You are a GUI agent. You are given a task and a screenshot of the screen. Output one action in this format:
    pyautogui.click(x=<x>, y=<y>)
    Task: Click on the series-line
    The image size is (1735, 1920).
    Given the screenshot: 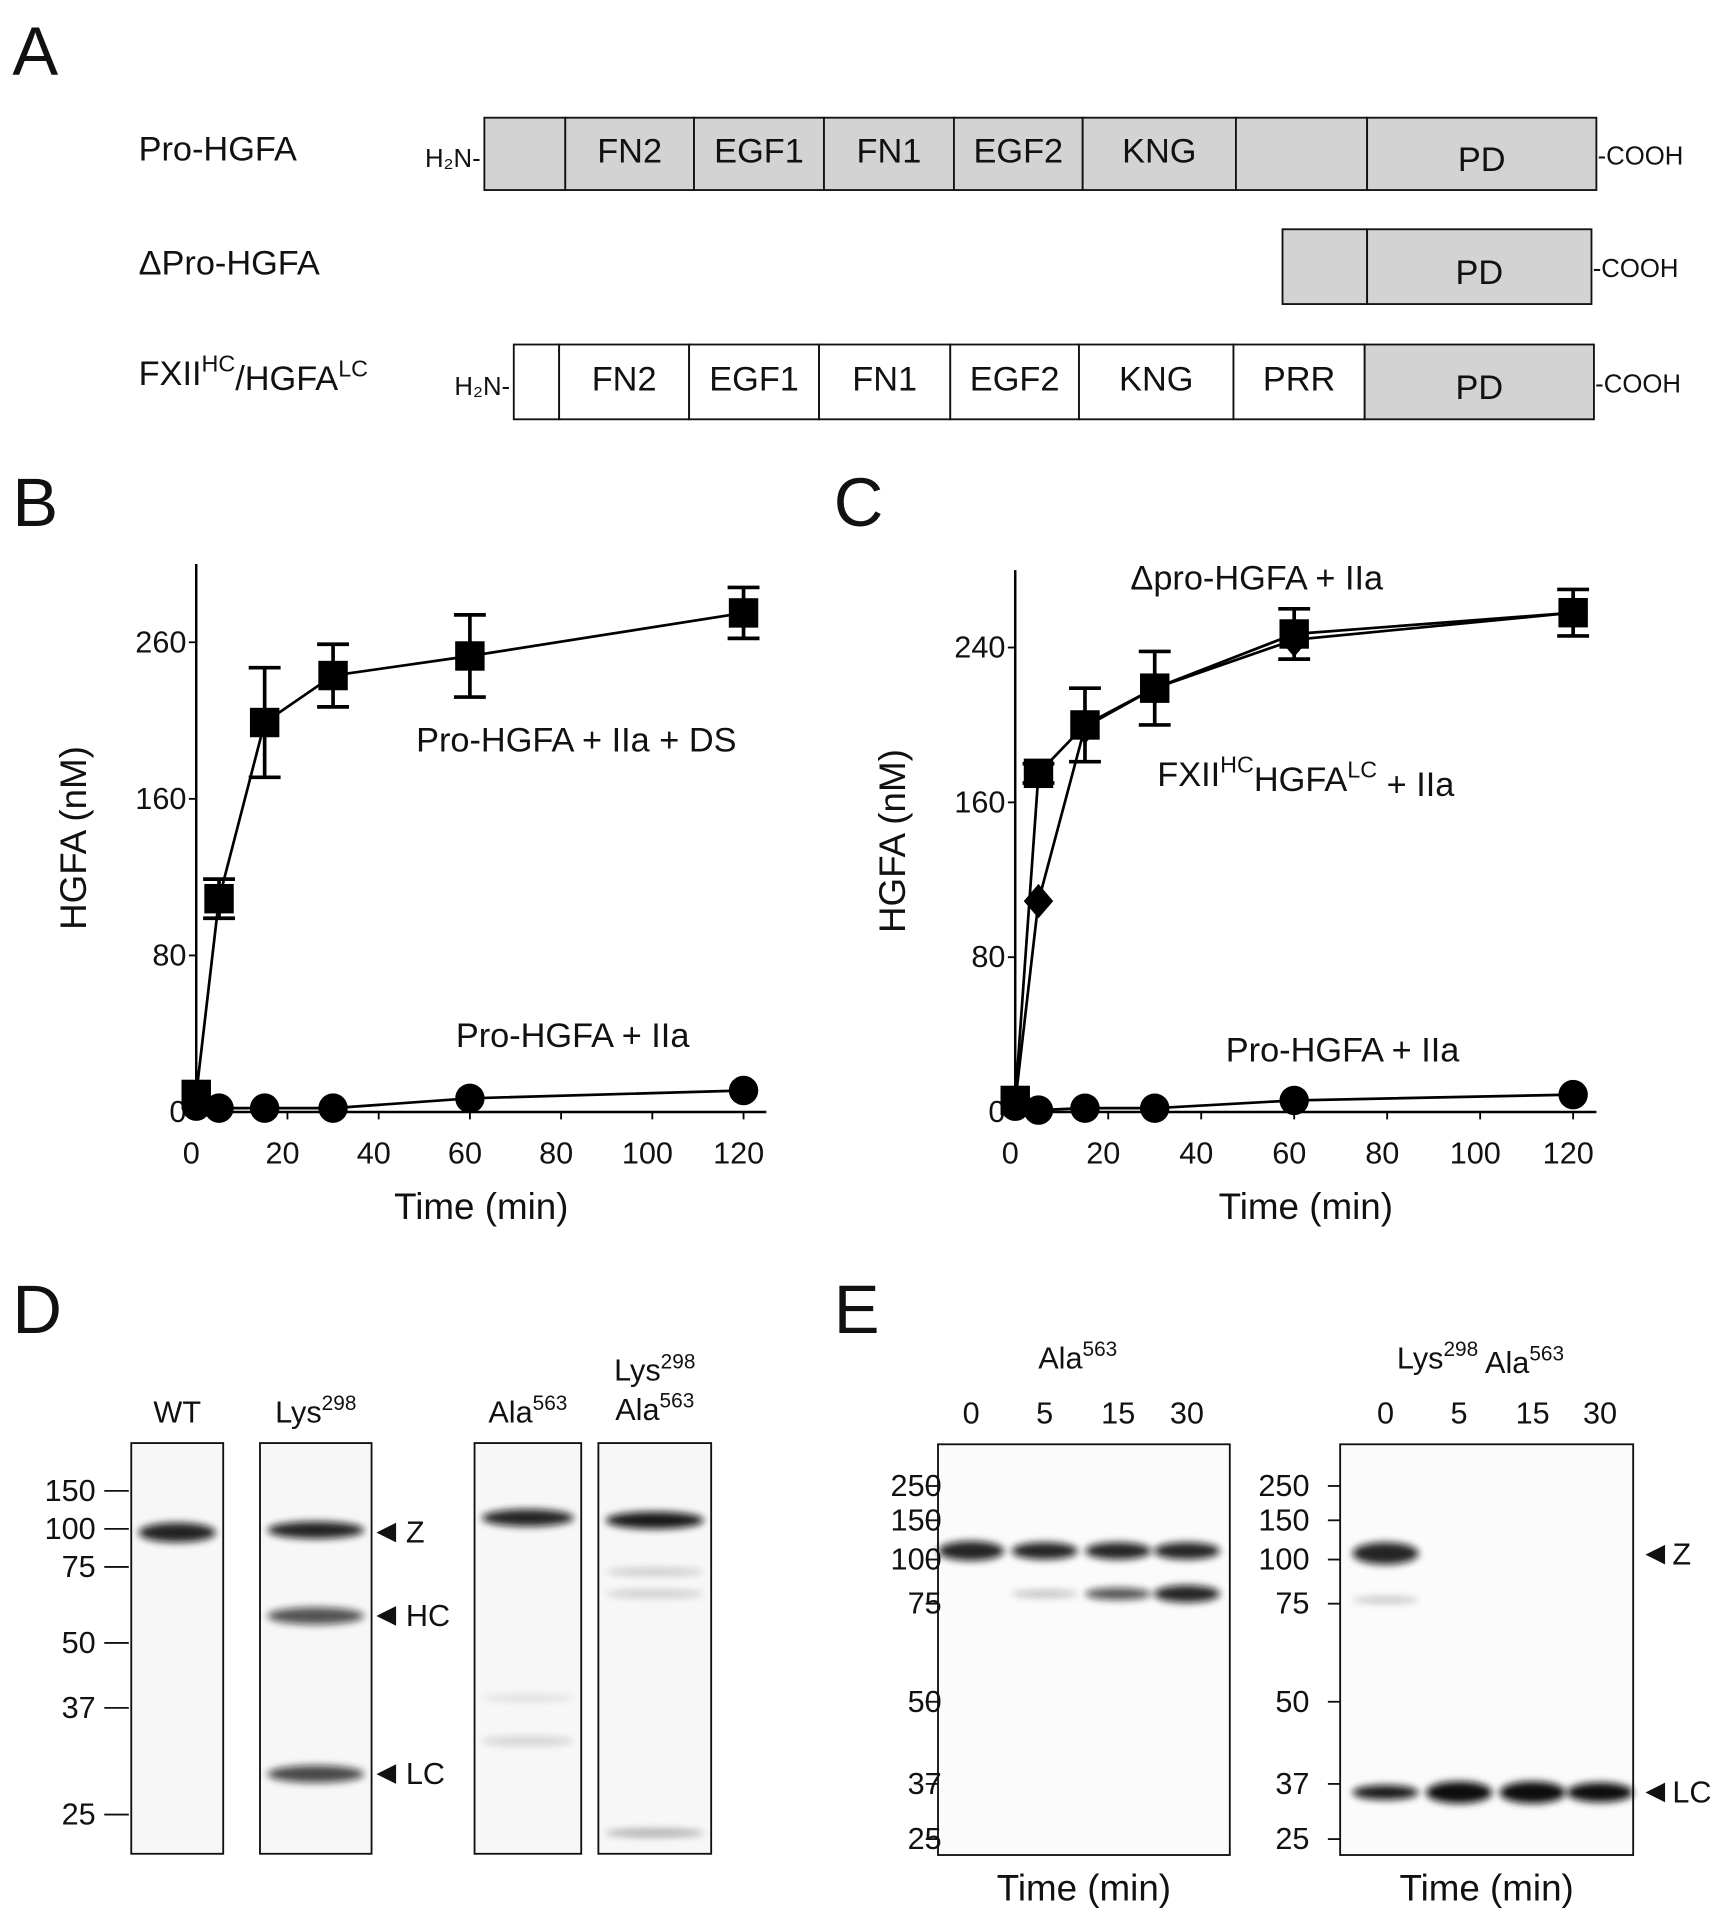 What is the action you would take?
    pyautogui.click(x=1293, y=857)
    